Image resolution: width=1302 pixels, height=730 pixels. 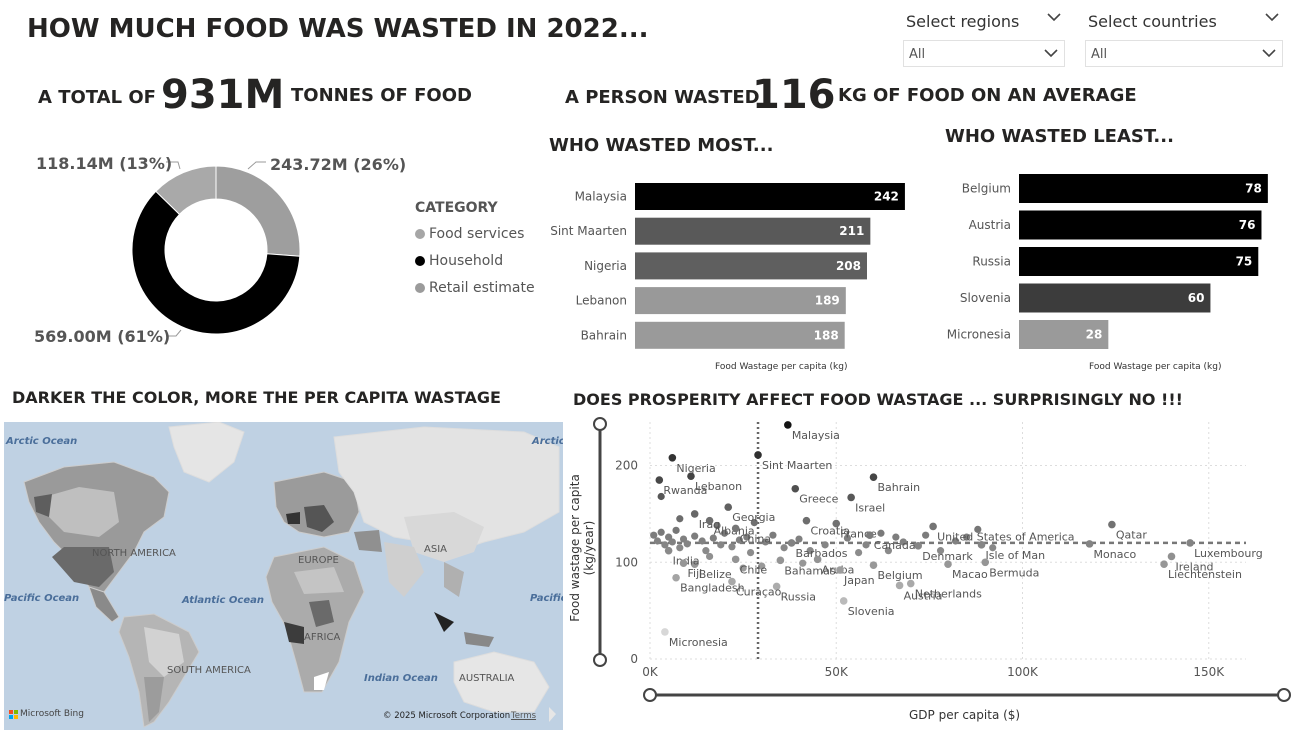 What do you see at coordinates (843, 601) in the screenshot?
I see `scatter-point-slovenia` at bounding box center [843, 601].